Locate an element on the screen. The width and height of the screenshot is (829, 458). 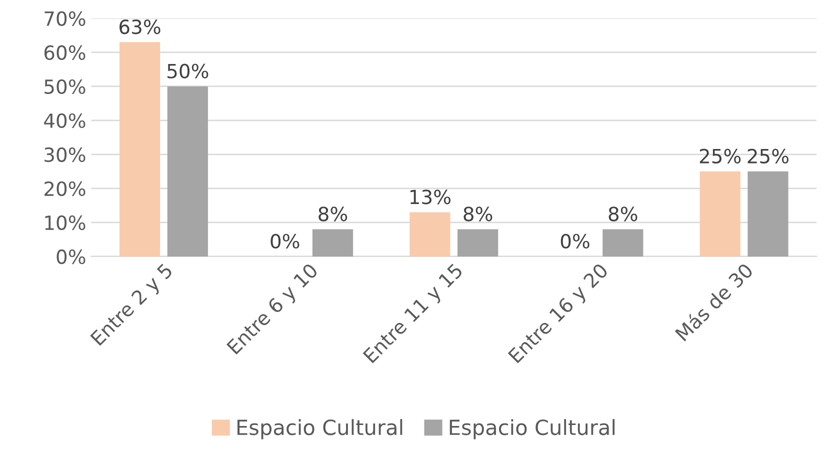
y-tick-label: 0% is located at coordinates (71, 256).